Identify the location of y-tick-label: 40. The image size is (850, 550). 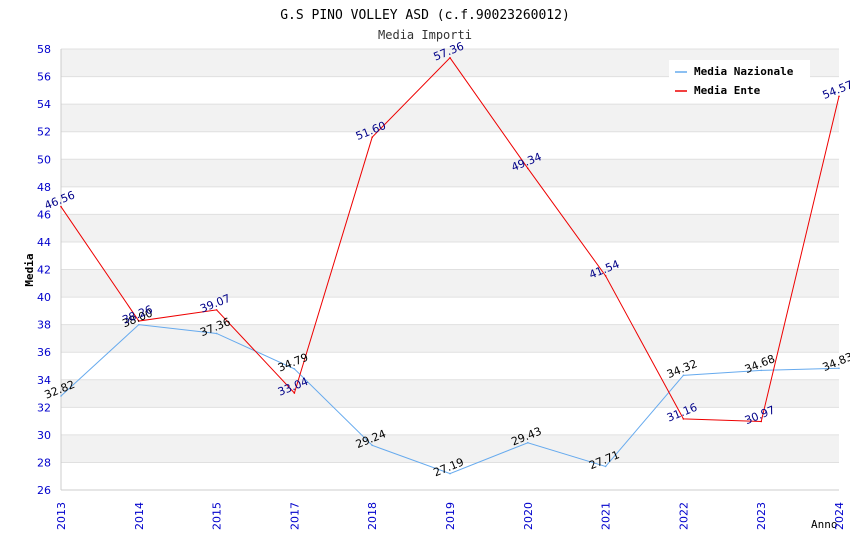
(44, 297).